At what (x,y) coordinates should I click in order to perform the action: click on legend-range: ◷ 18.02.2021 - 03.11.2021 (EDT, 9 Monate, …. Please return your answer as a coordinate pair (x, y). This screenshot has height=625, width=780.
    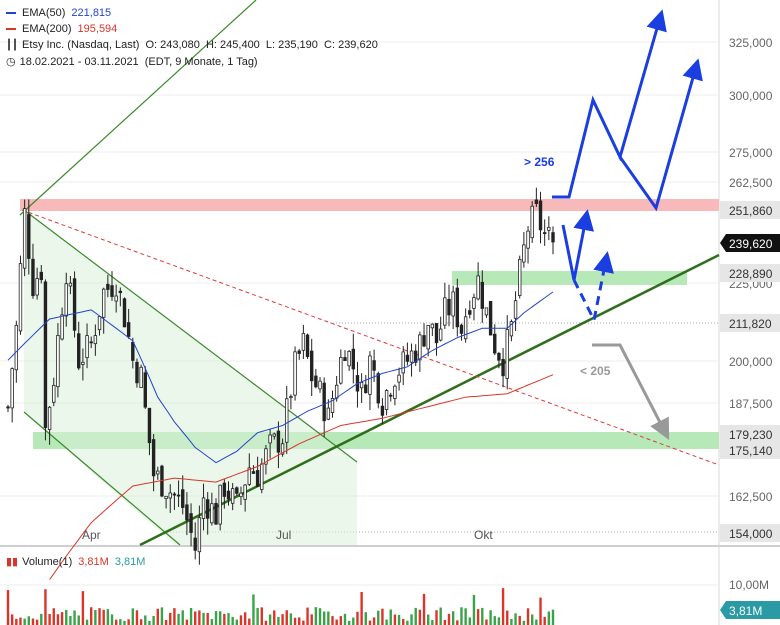
    Looking at the image, I should click on (132, 61).